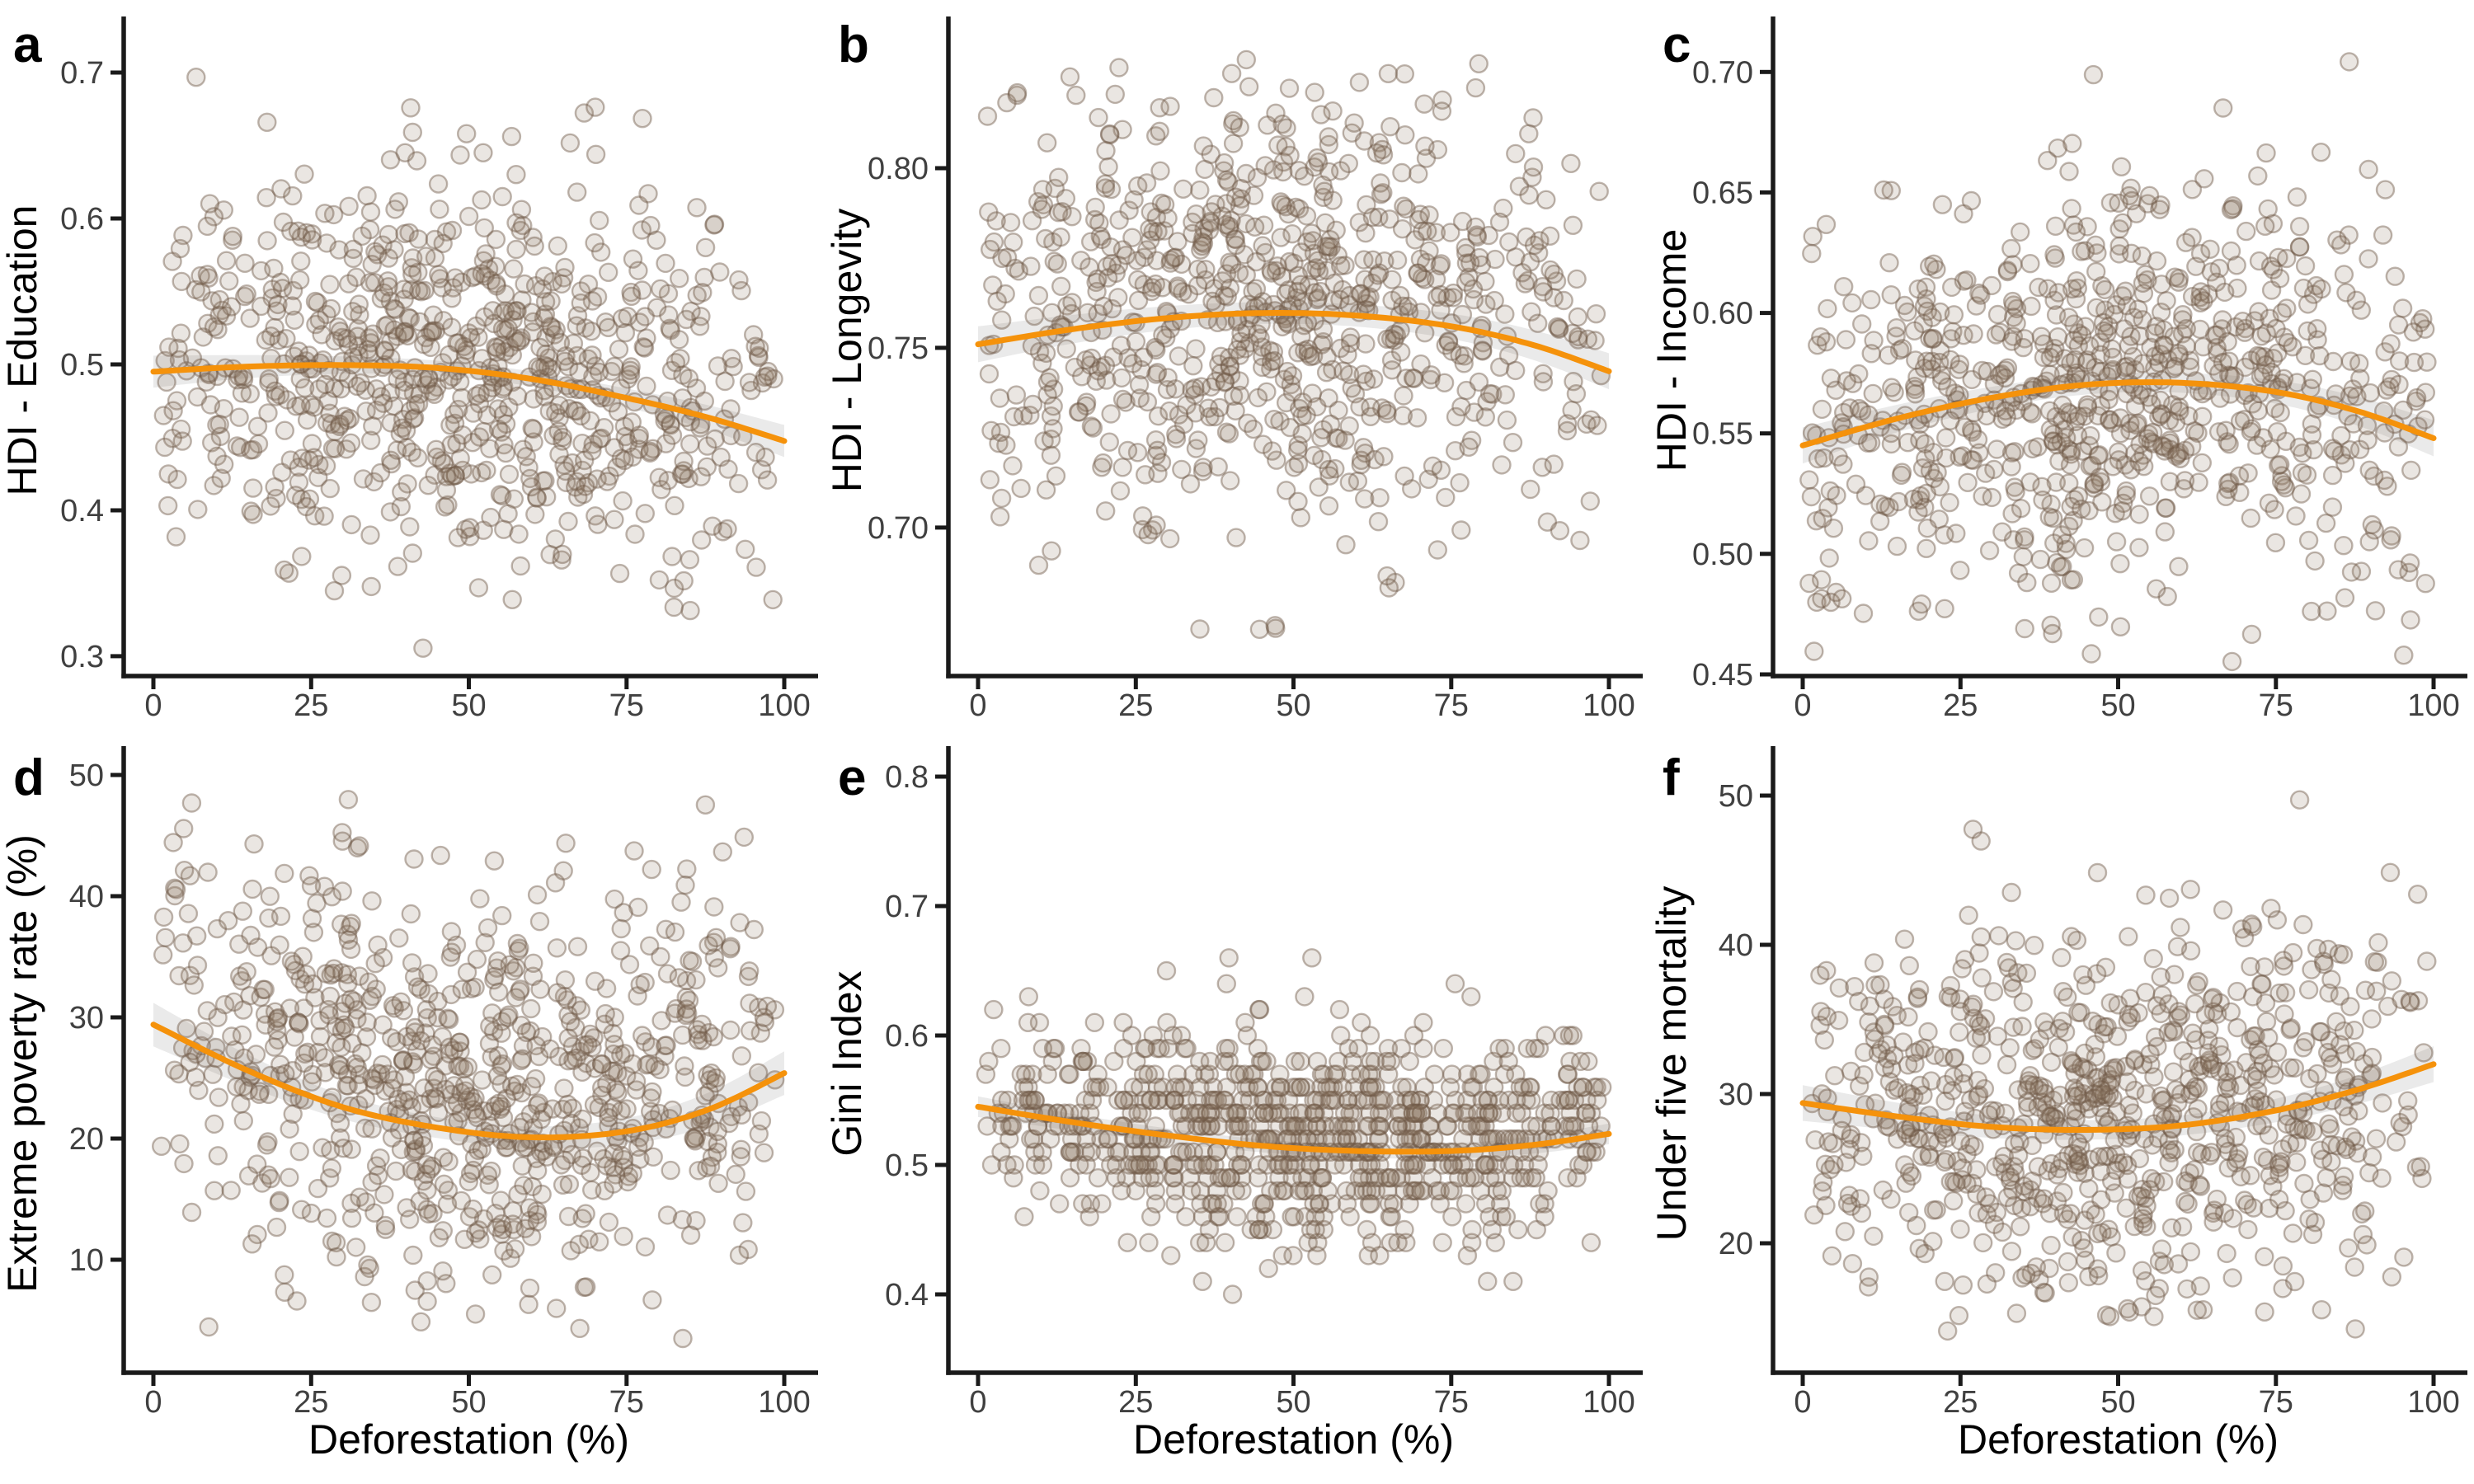 The image size is (2474, 1484). I want to click on svg-text: 0.80, so click(898, 169).